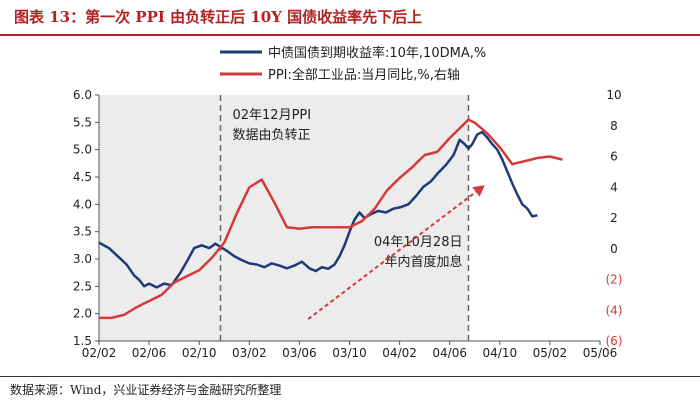  I want to click on right-axis-tick-label: 2, so click(614, 218).